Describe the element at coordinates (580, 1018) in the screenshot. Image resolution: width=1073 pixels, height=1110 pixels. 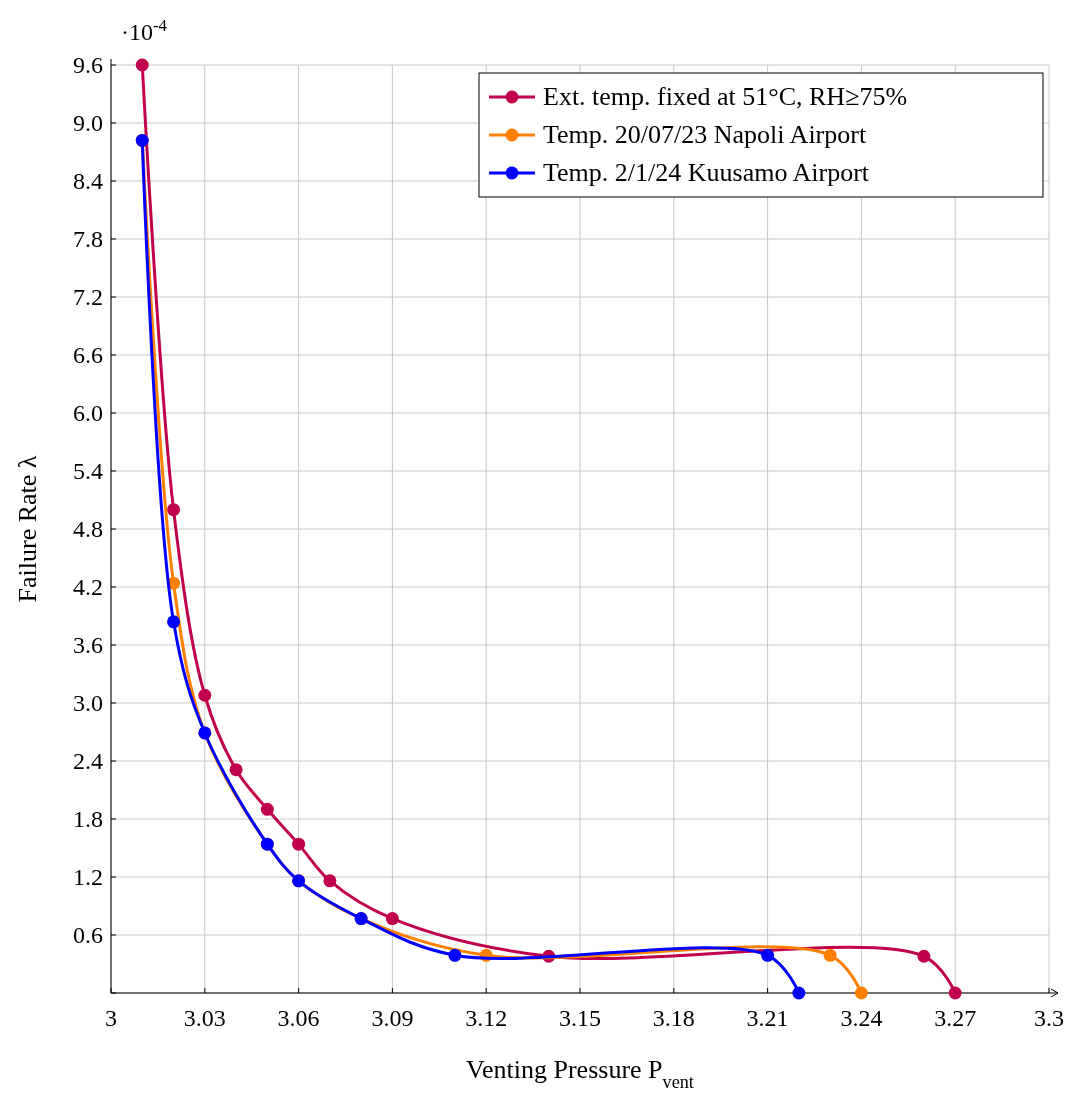
I see `x-tick-label: 3.15` at that location.